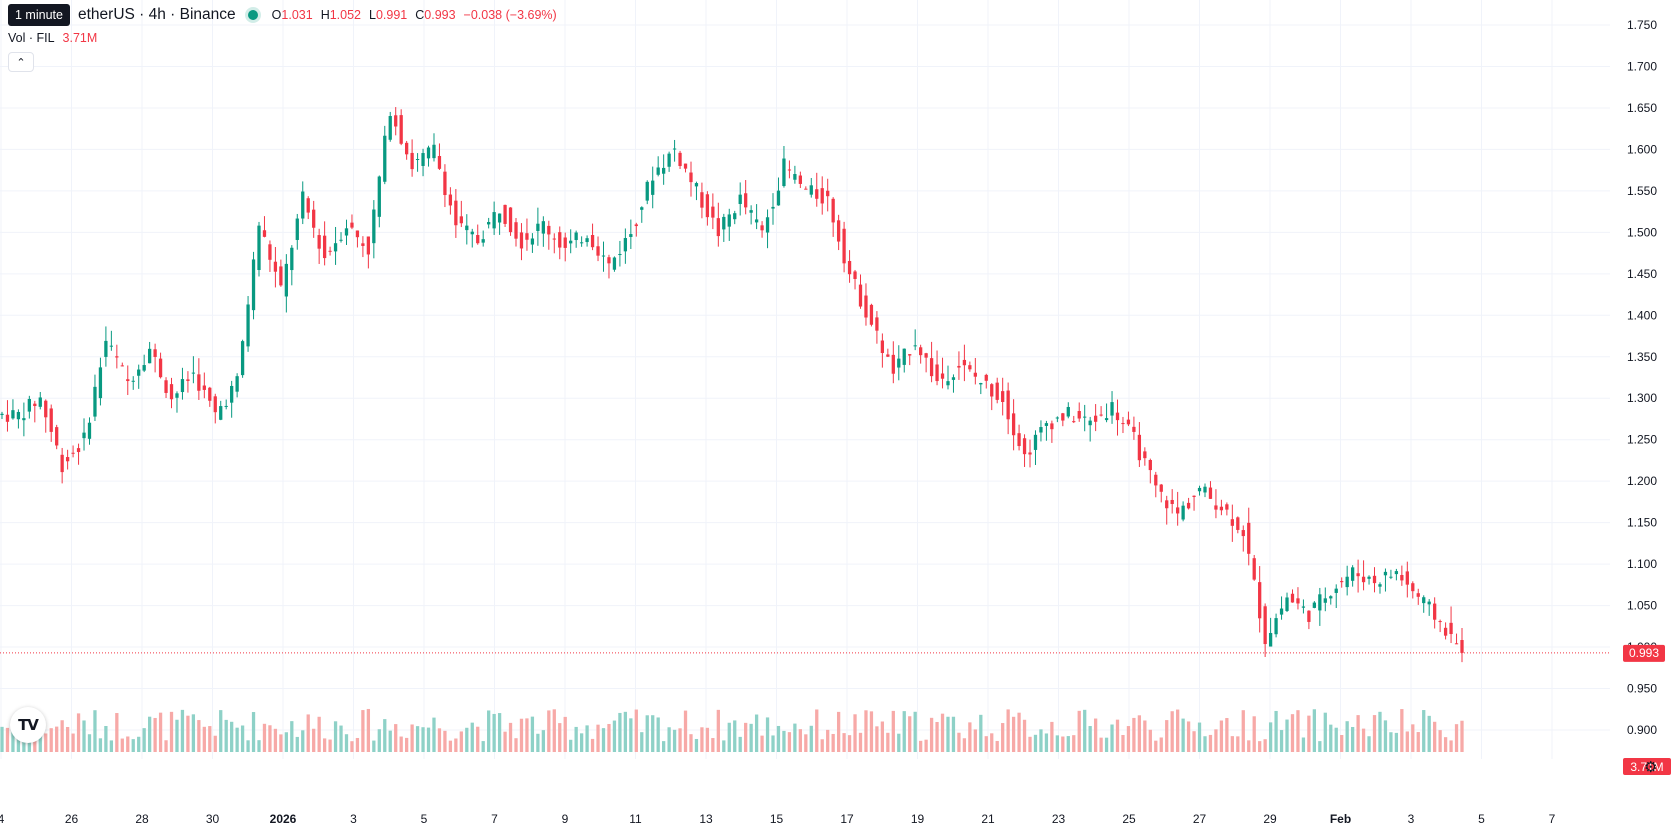 The width and height of the screenshot is (1678, 835). I want to click on gear-icon: ⚙, so click(1651, 767).